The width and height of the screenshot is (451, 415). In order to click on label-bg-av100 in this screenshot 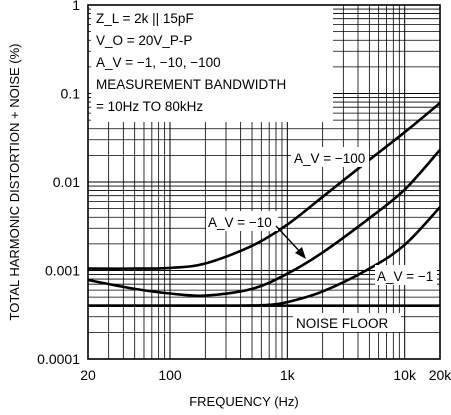, I will do `click(330, 157)`.